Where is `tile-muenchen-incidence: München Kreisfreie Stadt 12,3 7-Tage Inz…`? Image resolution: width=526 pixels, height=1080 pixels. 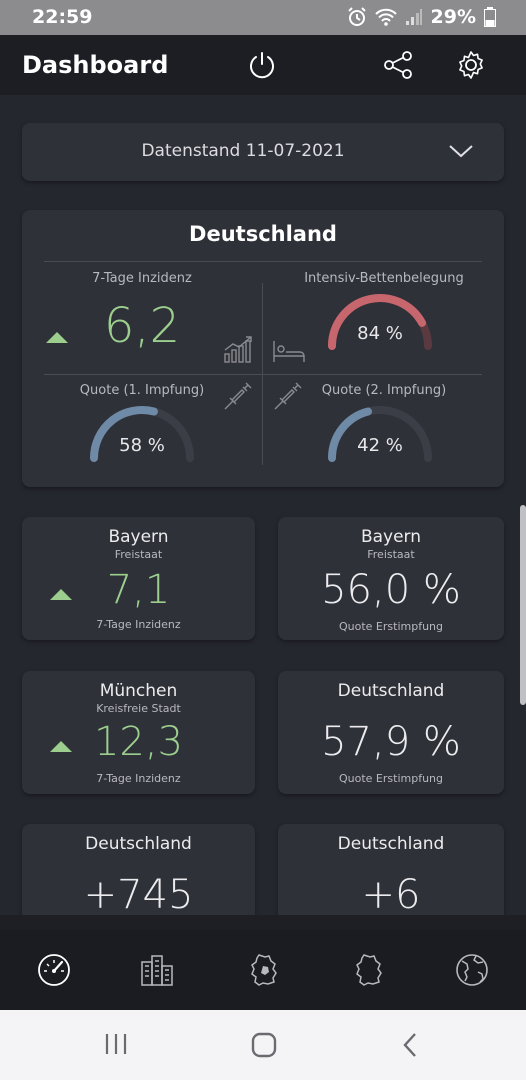 tile-muenchen-incidence: München Kreisfreie Stadt 12,3 7-Tage Inz… is located at coordinates (138, 732).